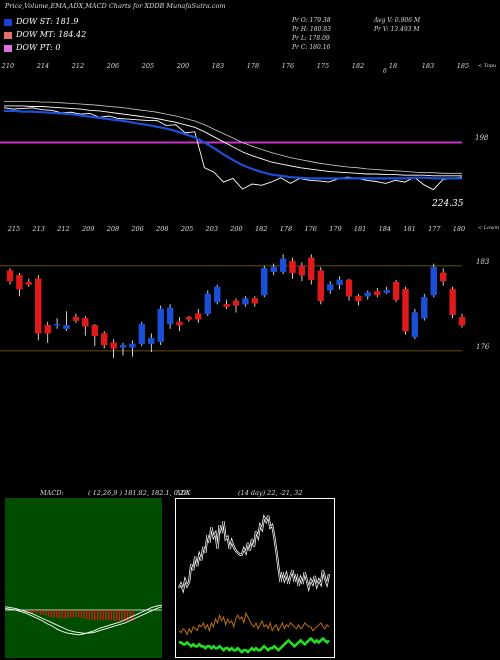 The height and width of the screenshot is (660, 500). I want to click on legend-label-st: DOW ST: 181.9, so click(47, 21).